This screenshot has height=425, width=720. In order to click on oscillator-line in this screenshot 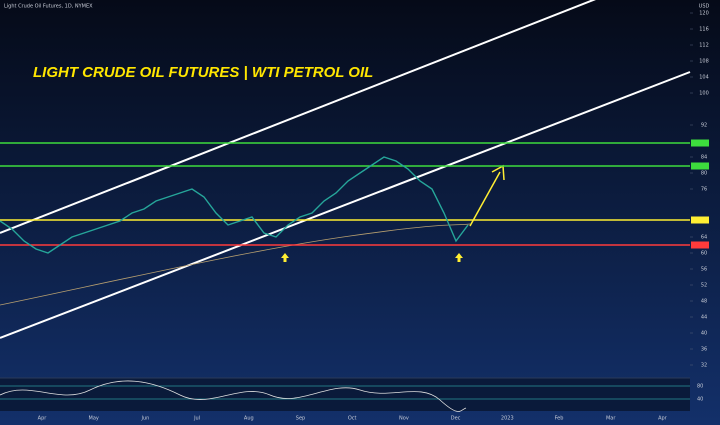, I will do `click(233, 396)`.